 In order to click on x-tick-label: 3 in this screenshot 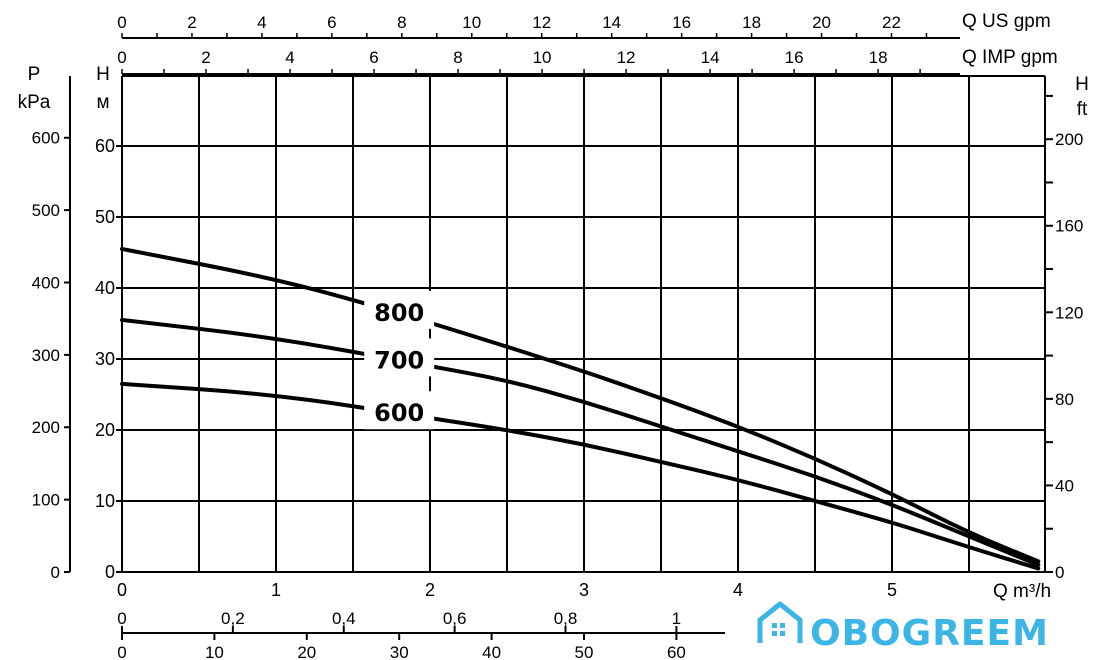, I will do `click(584, 590)`.